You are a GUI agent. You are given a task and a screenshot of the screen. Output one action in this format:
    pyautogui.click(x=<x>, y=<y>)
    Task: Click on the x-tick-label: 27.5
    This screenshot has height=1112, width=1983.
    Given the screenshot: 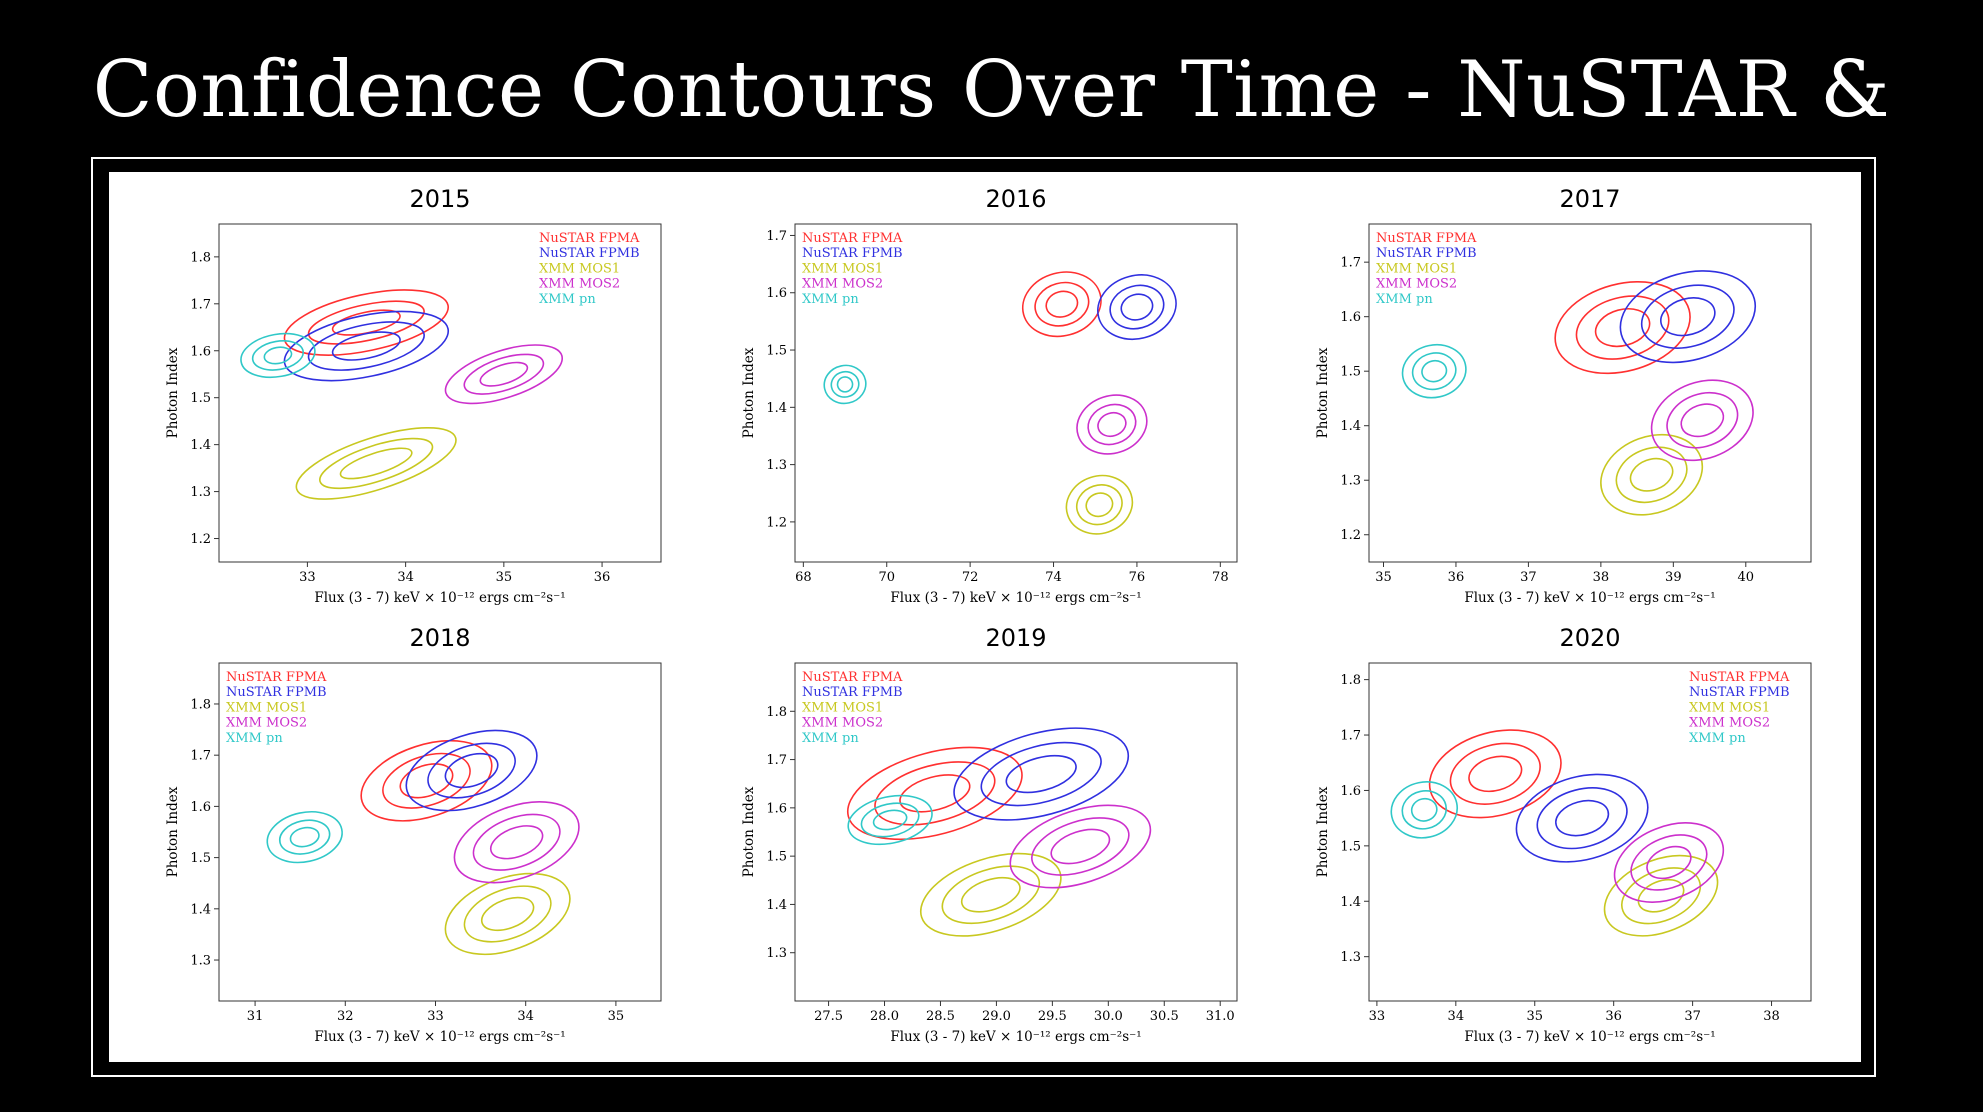 What is the action you would take?
    pyautogui.click(x=828, y=1016)
    